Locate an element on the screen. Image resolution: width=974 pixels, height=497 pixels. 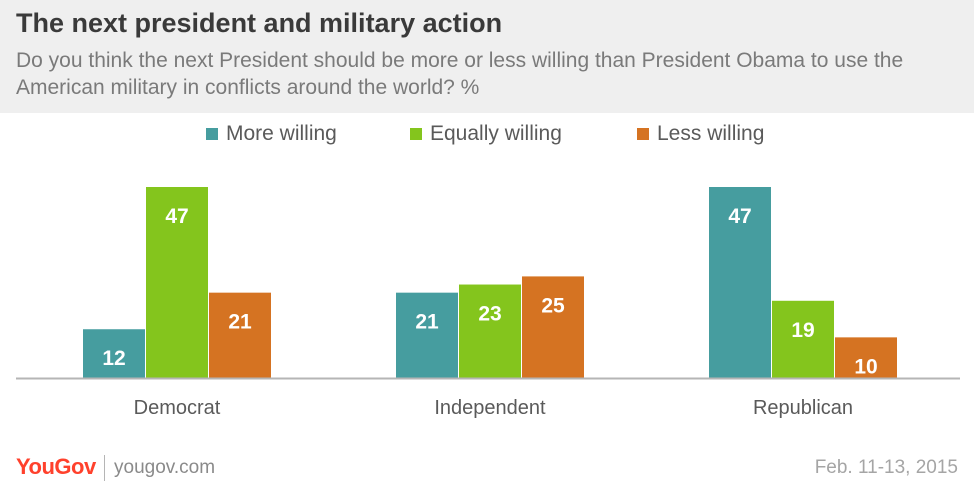
legend-swatch-equally-willing is located at coordinates (416, 134).